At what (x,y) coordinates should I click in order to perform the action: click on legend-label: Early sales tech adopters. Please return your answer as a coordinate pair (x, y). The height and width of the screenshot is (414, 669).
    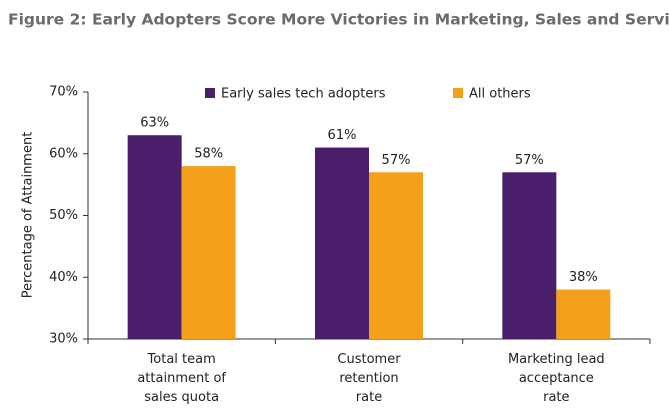
    Looking at the image, I should click on (303, 94).